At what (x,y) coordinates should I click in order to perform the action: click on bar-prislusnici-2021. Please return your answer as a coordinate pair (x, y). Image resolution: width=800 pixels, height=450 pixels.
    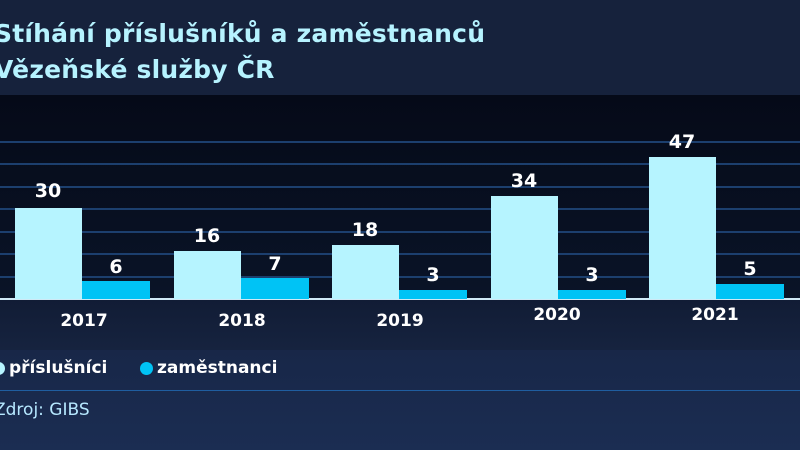
    Looking at the image, I should click on (682, 228).